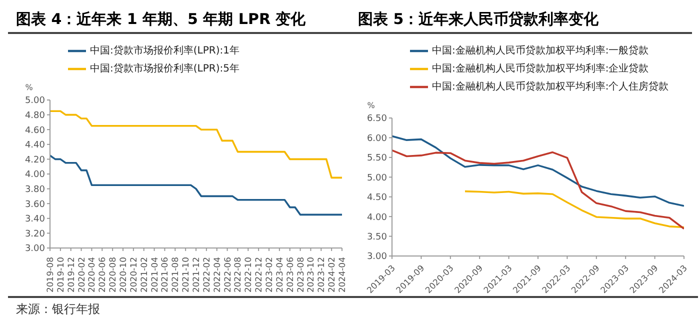  Describe the element at coordinates (176, 275) in the screenshot. I see `x-tick-label: 2021-08` at that location.